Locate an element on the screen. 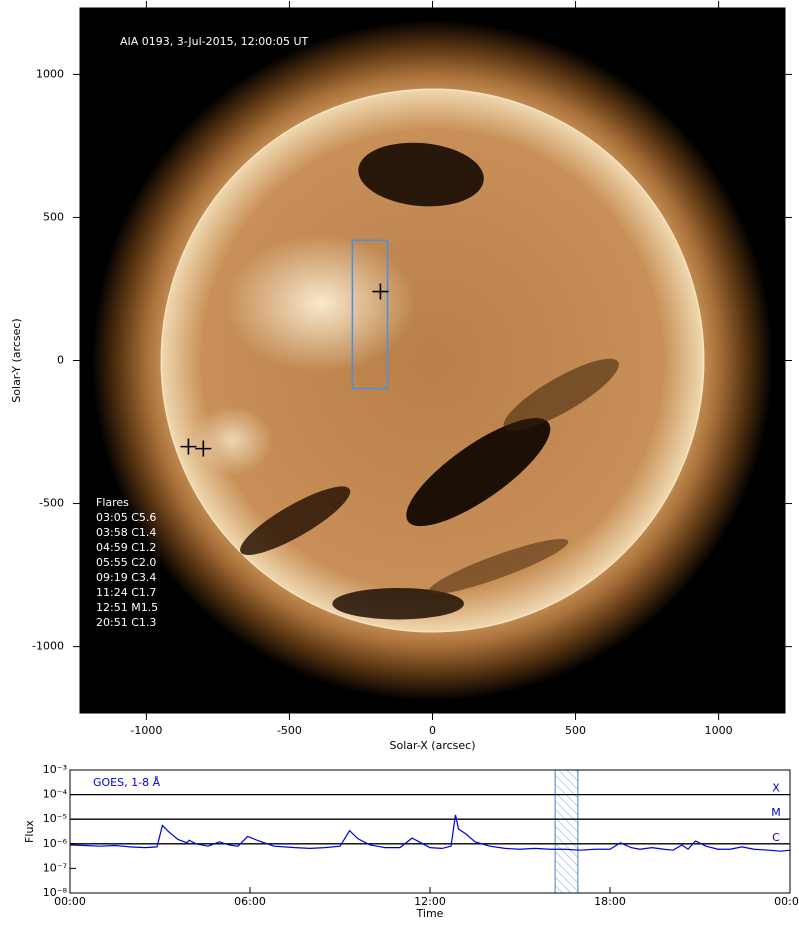 The image size is (799, 939). x-tick-label: -1000 is located at coordinates (146, 730).